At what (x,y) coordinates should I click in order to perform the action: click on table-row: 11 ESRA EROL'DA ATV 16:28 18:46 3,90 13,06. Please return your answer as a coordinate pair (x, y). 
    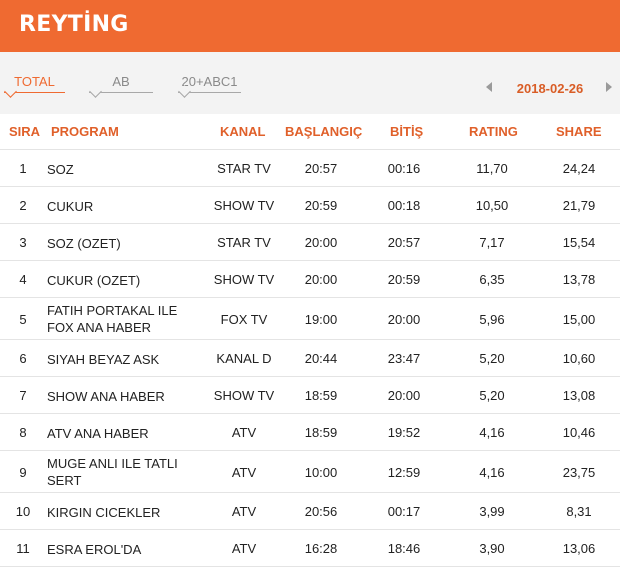
    Looking at the image, I should click on (310, 548).